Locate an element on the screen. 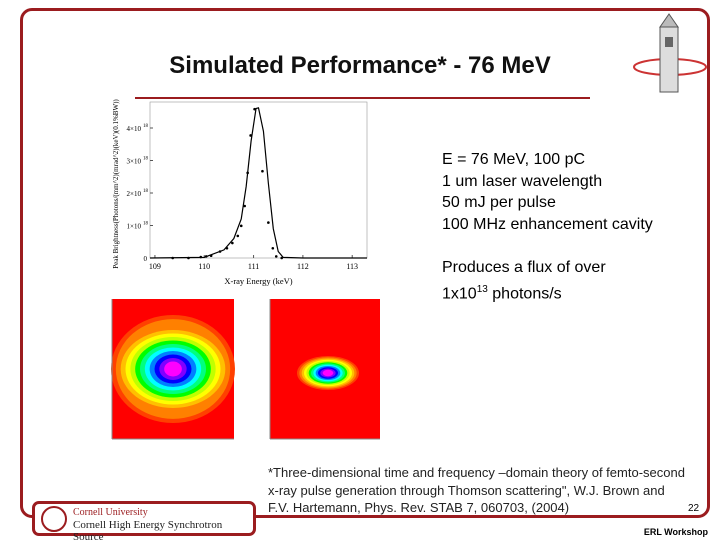 The height and width of the screenshot is (543, 720). slide-title: Simulated Performance* - 76 MeV is located at coordinates (360, 65).